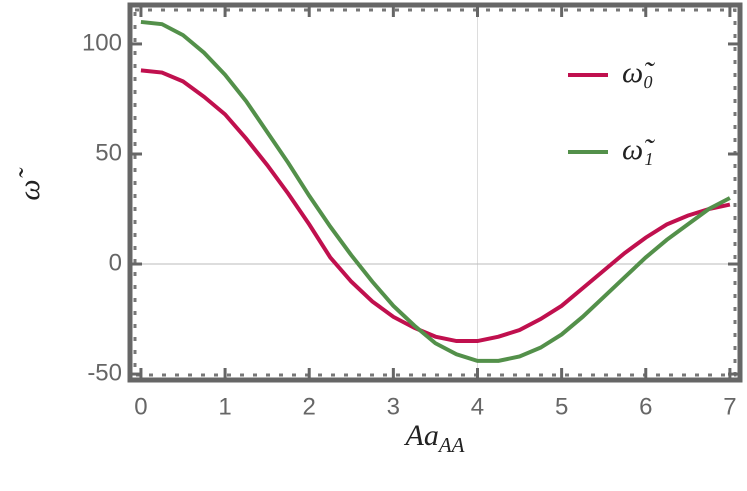  Describe the element at coordinates (638, 149) in the screenshot. I see `legend-label: ω̃₁` at that location.